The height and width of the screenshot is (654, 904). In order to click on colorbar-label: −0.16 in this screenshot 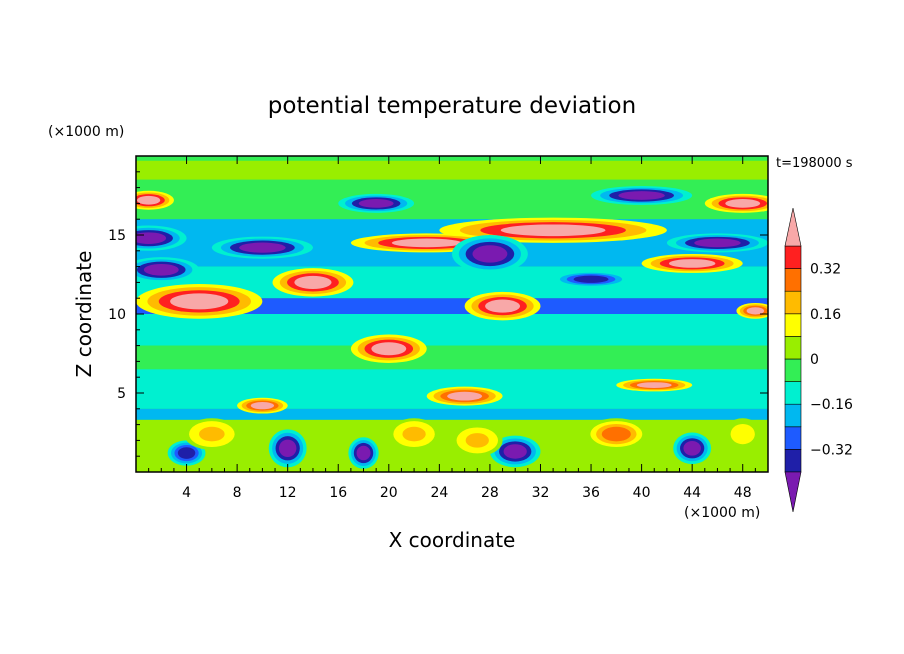, I will do `click(831, 405)`.